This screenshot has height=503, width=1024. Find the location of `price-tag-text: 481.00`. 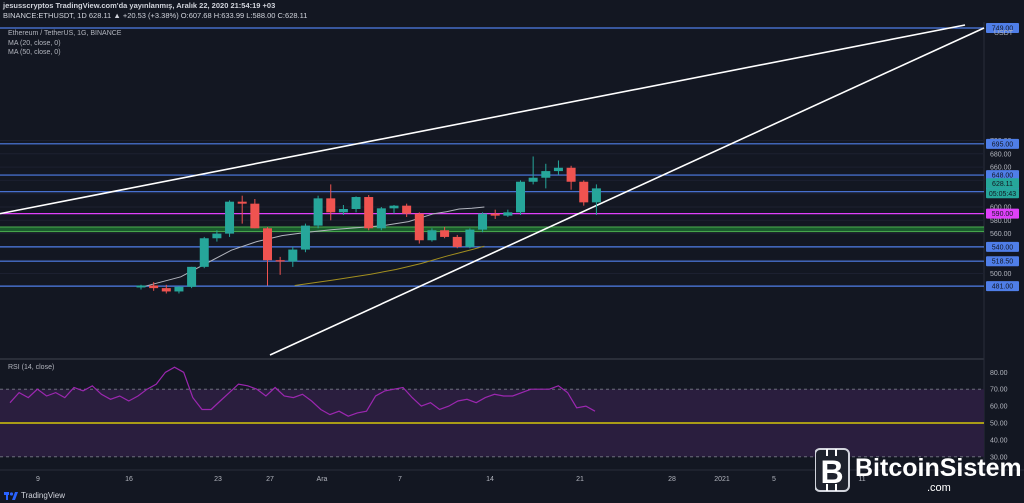

price-tag-text: 481.00 is located at coordinates (1003, 287).